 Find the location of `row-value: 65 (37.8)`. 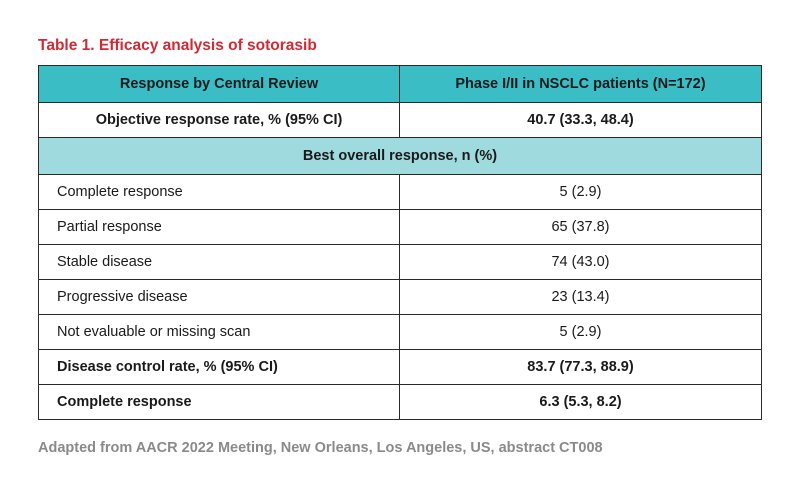

row-value: 65 (37.8) is located at coordinates (580, 227).